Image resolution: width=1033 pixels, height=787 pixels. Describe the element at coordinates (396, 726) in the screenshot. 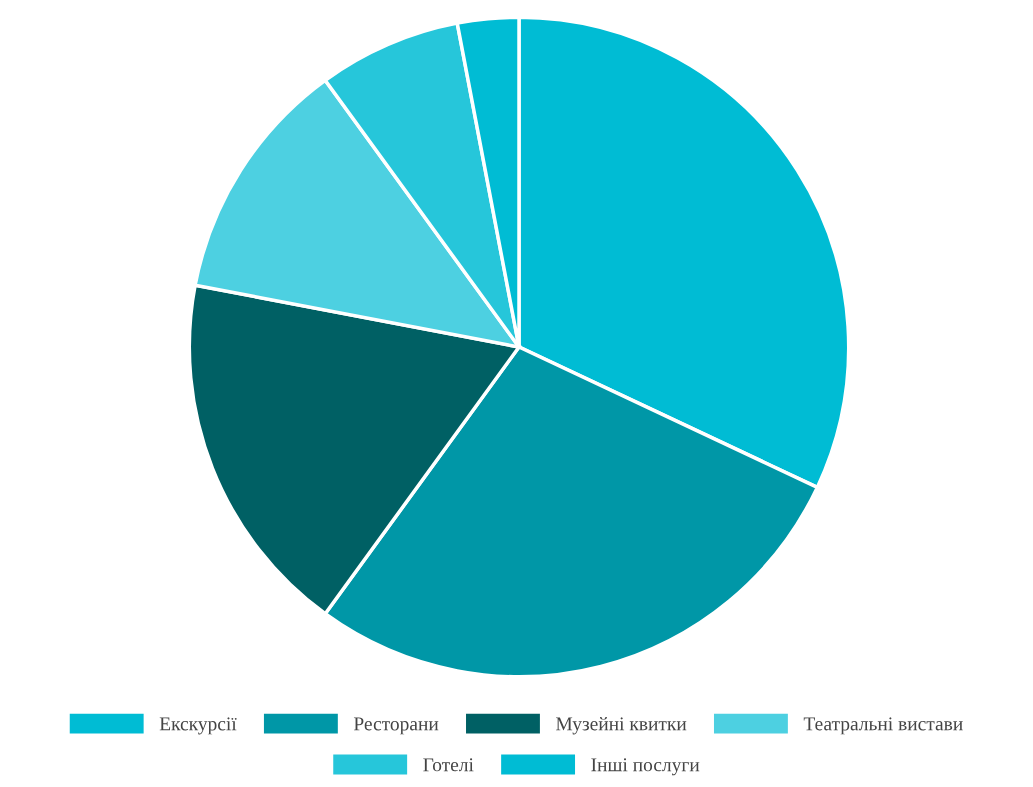

I see `legend-label: Ресторани` at that location.